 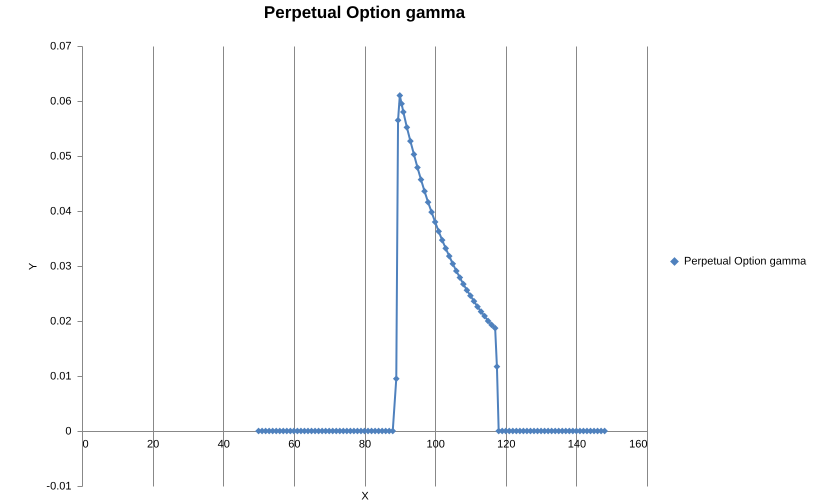 What do you see at coordinates (506, 444) in the screenshot?
I see `x-tick-label: 120` at bounding box center [506, 444].